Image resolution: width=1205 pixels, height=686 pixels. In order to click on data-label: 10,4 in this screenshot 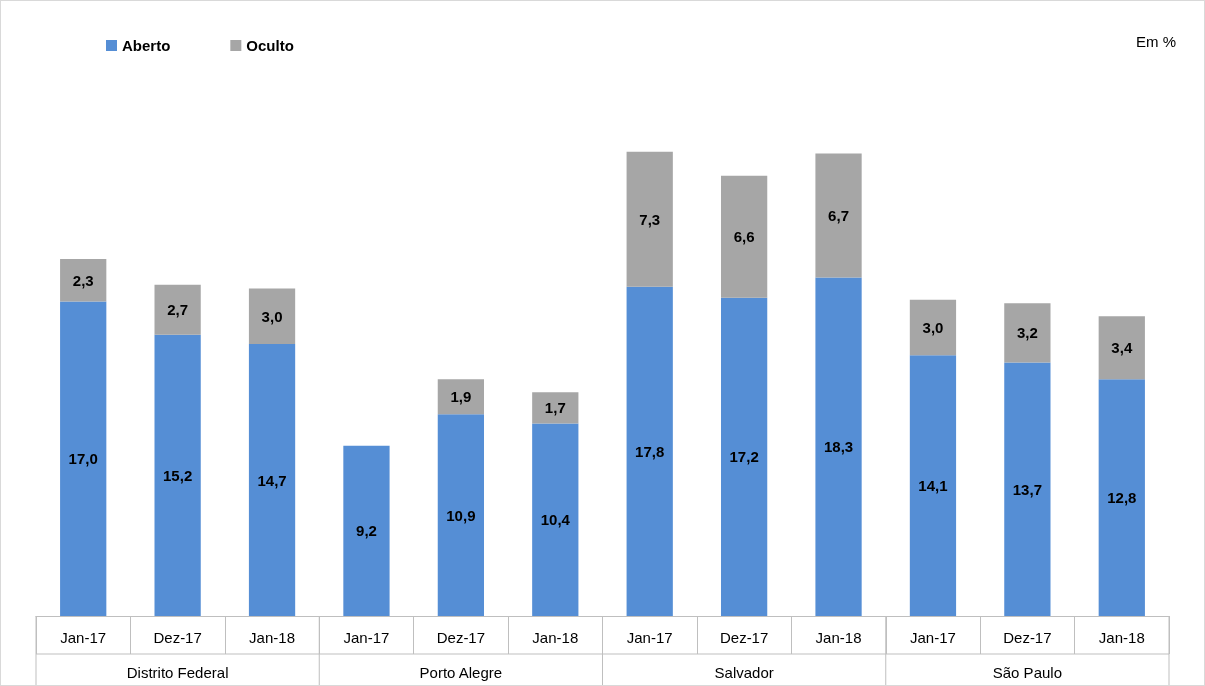, I will do `click(555, 520)`.